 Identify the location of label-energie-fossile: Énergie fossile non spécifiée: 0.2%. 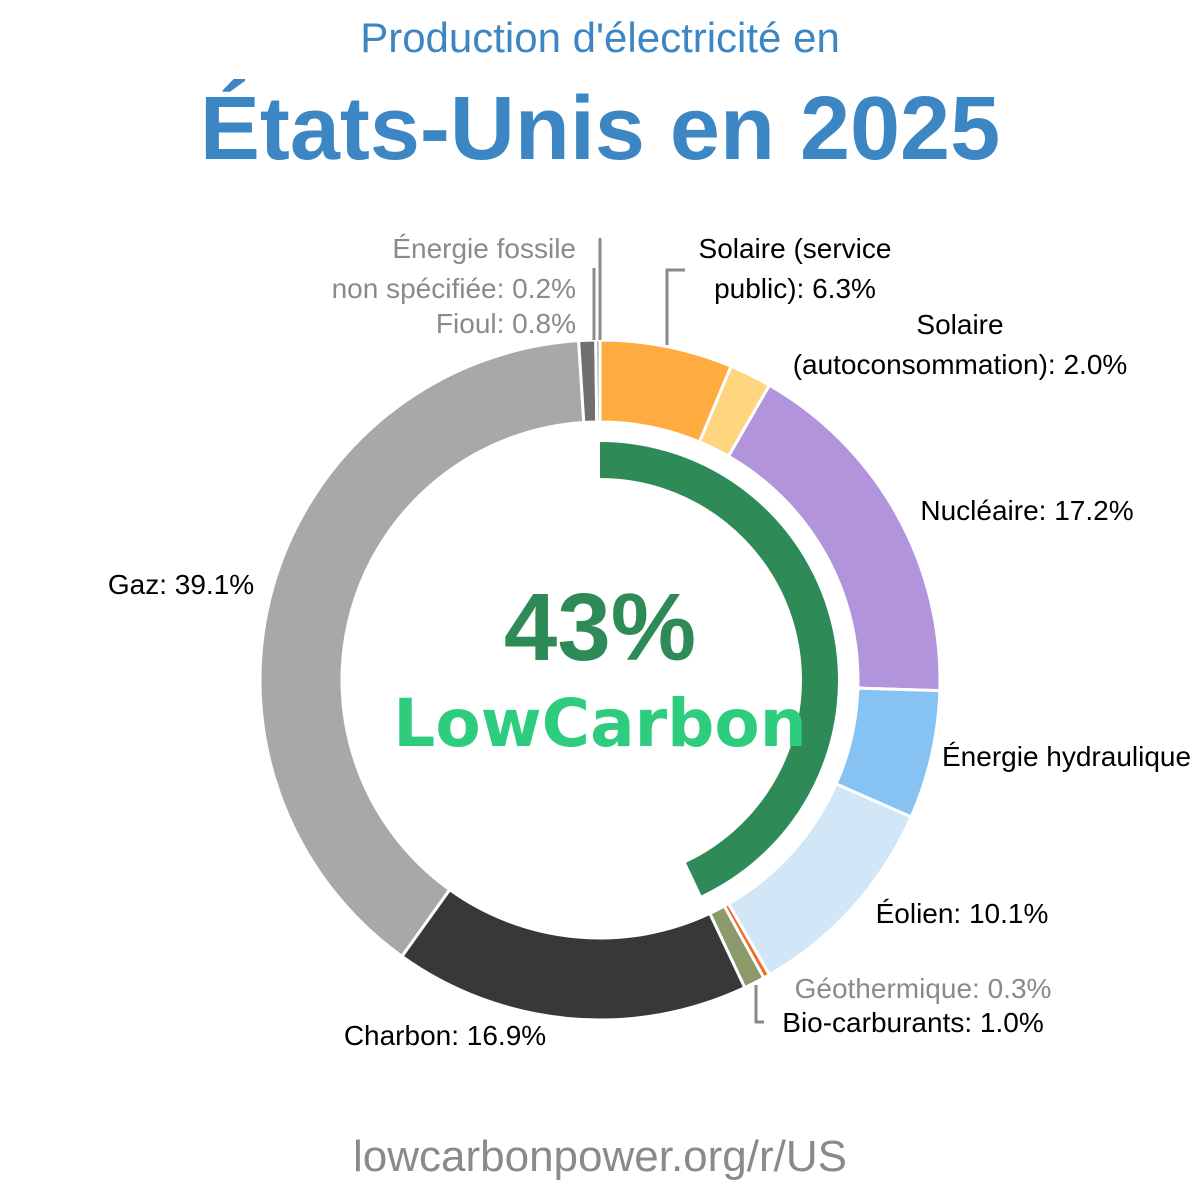
(454, 268).